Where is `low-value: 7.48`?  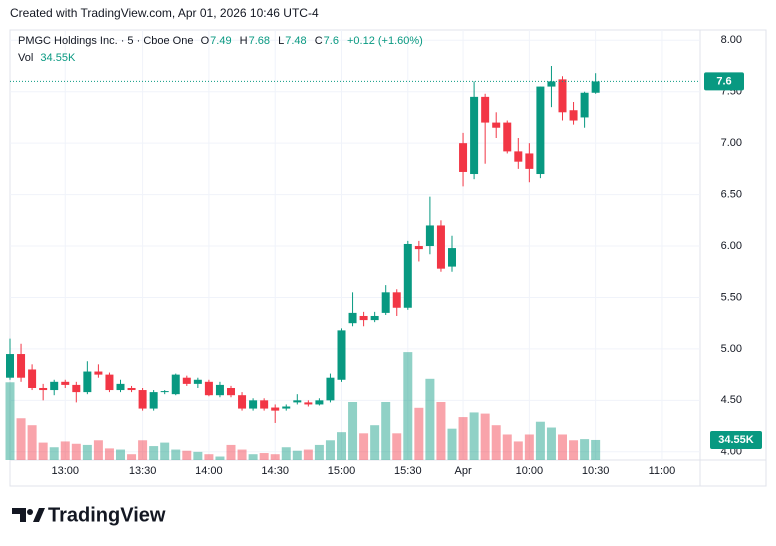 low-value: 7.48 is located at coordinates (296, 41).